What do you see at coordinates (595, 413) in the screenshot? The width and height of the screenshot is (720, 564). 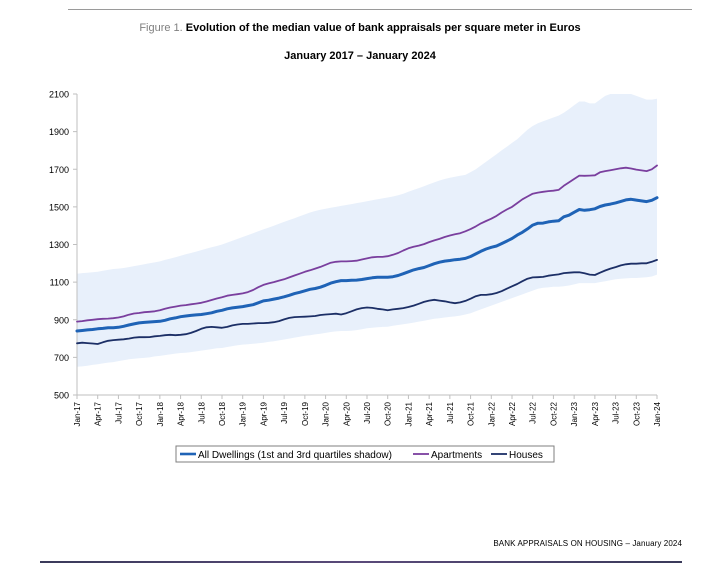 I see `x-tick-label: Apr-23` at bounding box center [595, 413].